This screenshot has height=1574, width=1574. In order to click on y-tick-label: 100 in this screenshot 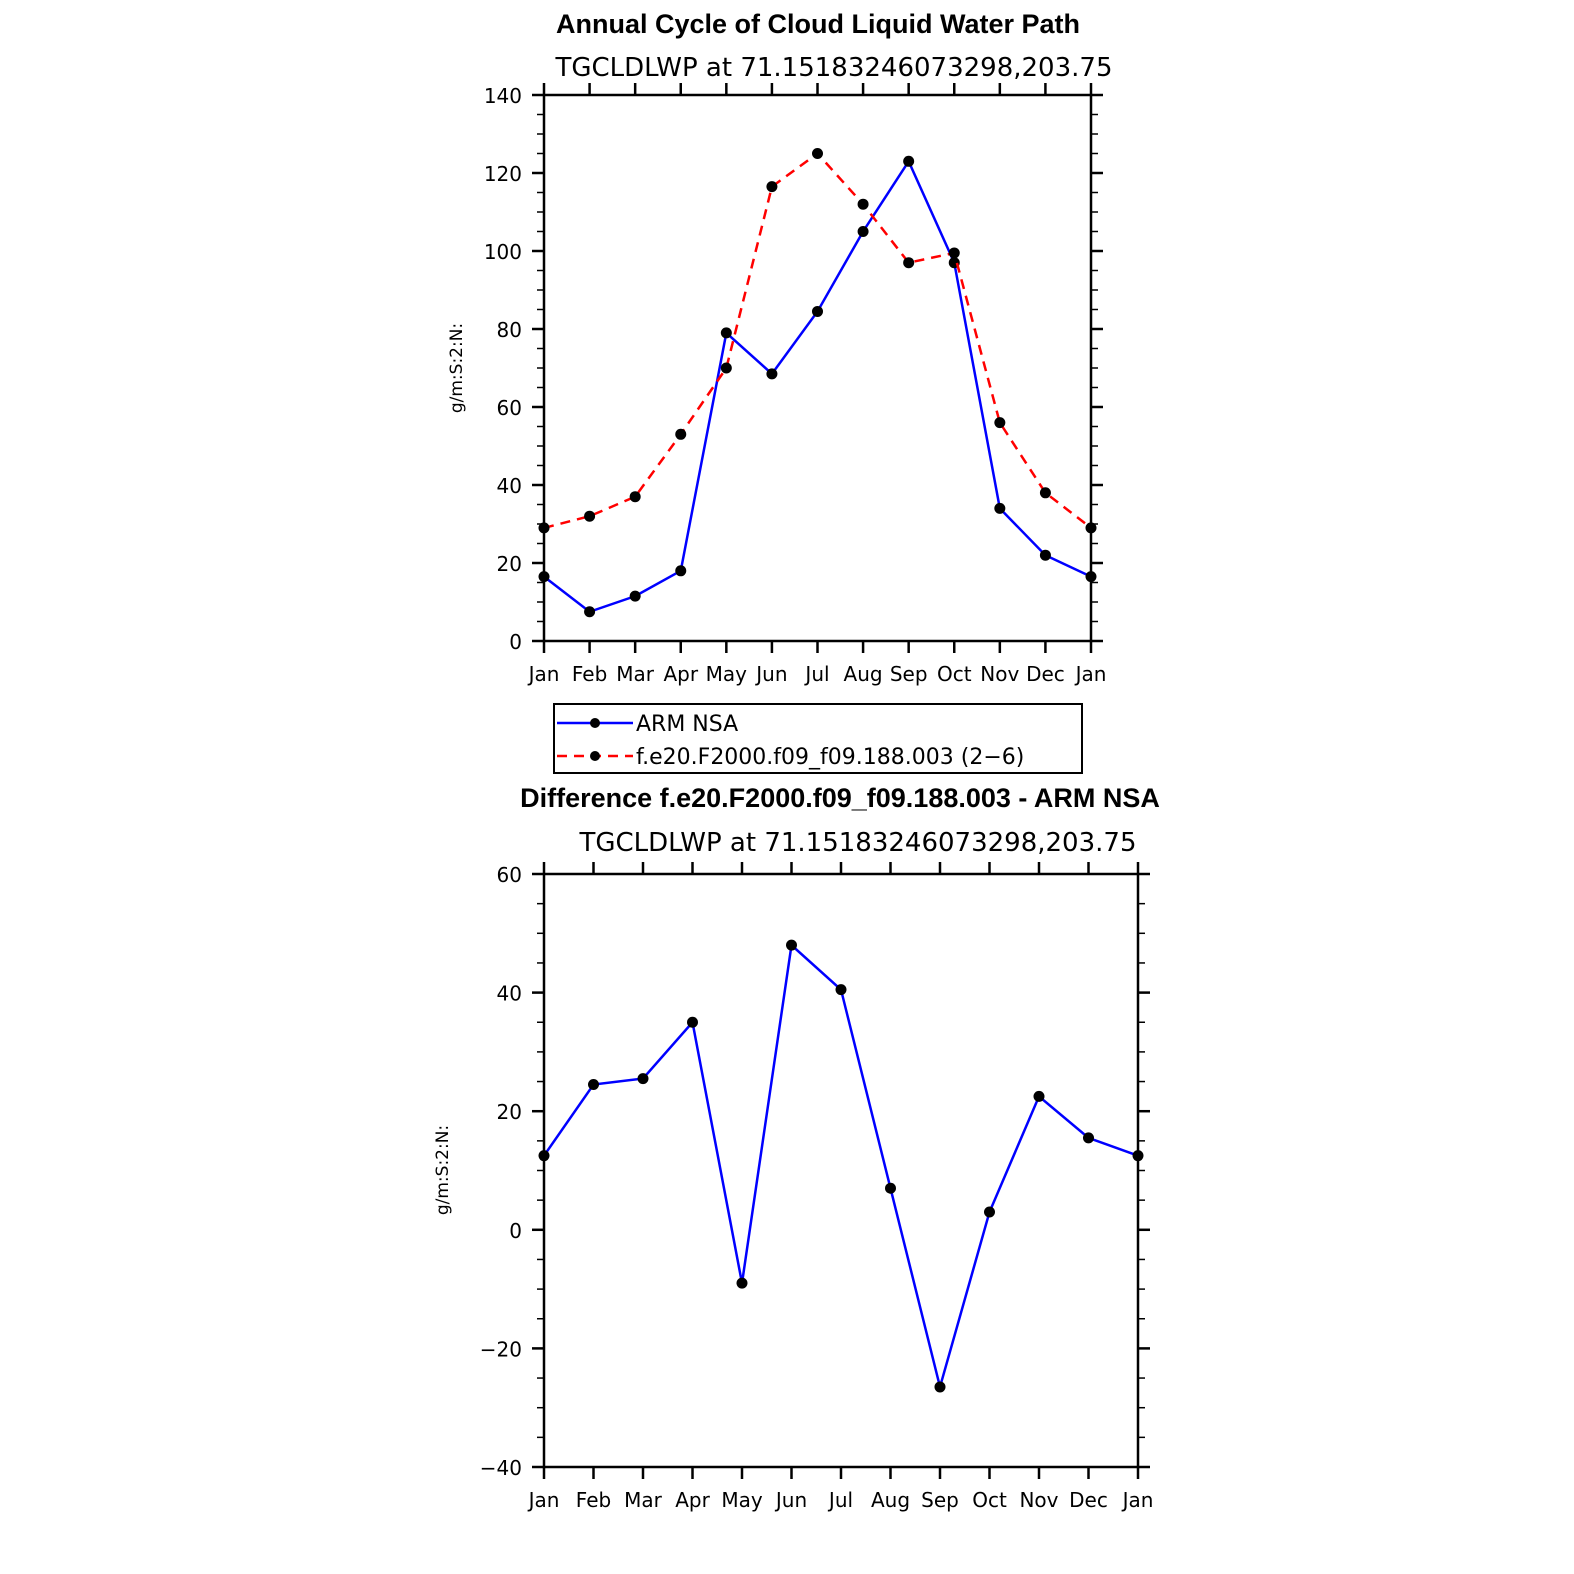, I will do `click(503, 252)`.